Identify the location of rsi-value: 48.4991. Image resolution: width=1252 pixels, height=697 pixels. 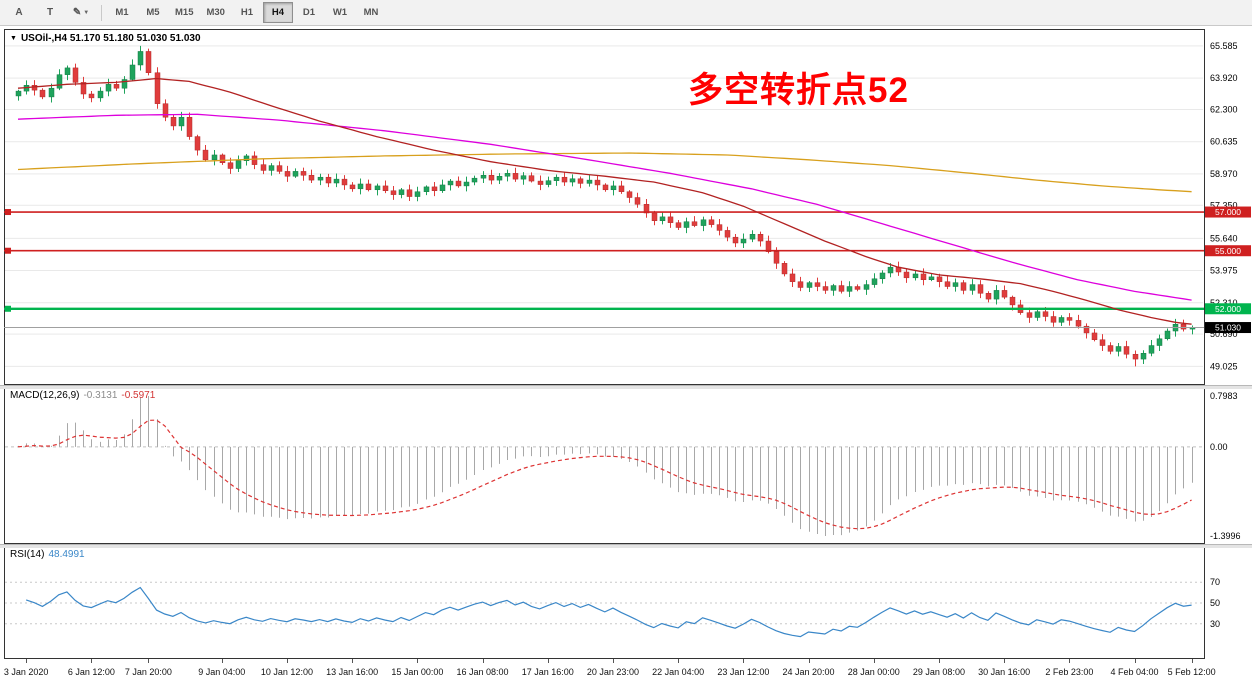
(66, 554).